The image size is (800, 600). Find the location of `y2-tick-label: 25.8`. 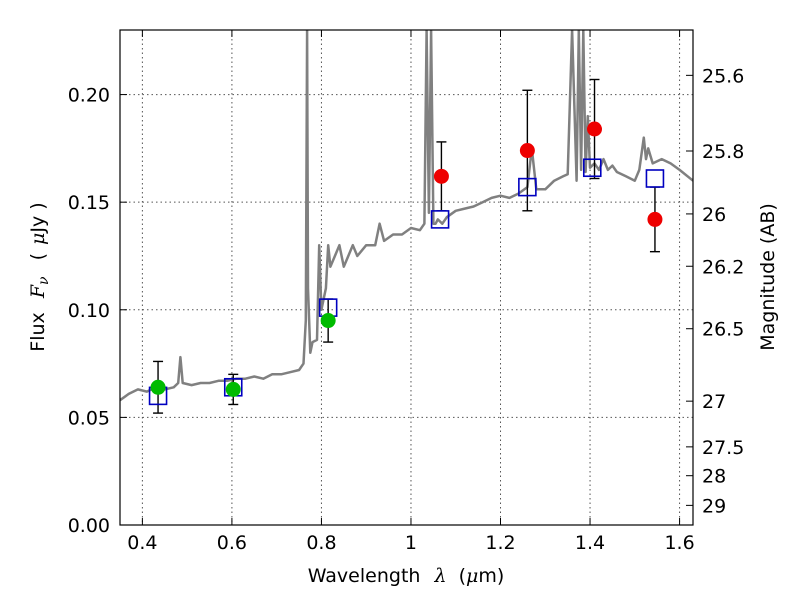

y2-tick-label: 25.8 is located at coordinates (723, 152).